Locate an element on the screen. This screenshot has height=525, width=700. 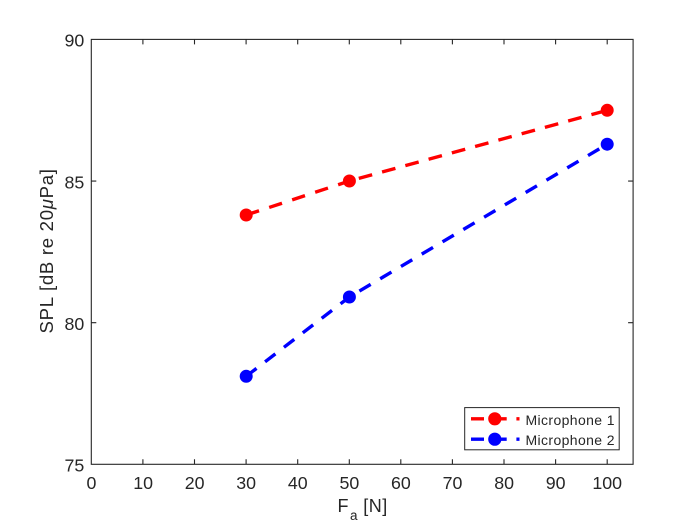
svg-text: 30 is located at coordinates (246, 483).